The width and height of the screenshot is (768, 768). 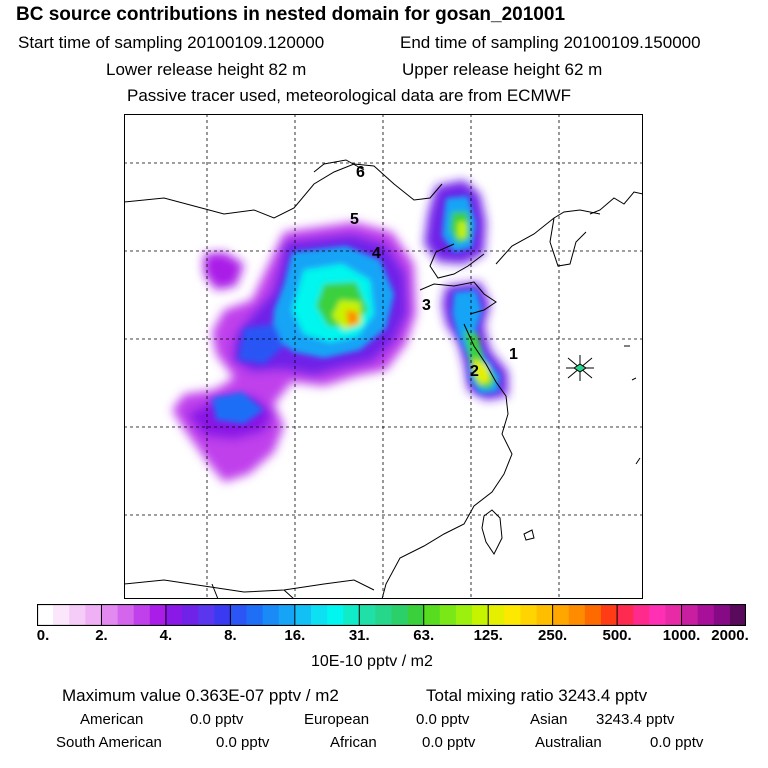 What do you see at coordinates (730, 635) in the screenshot?
I see `colorbar-tick-label: 2000.` at bounding box center [730, 635].